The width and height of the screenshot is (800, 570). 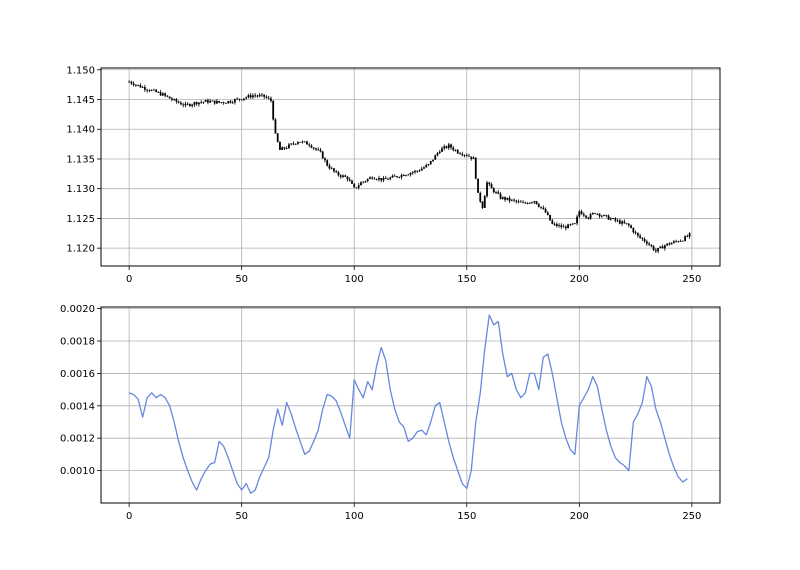 What do you see at coordinates (77, 342) in the screenshot?
I see `y-tick-label: 0.0018` at bounding box center [77, 342].